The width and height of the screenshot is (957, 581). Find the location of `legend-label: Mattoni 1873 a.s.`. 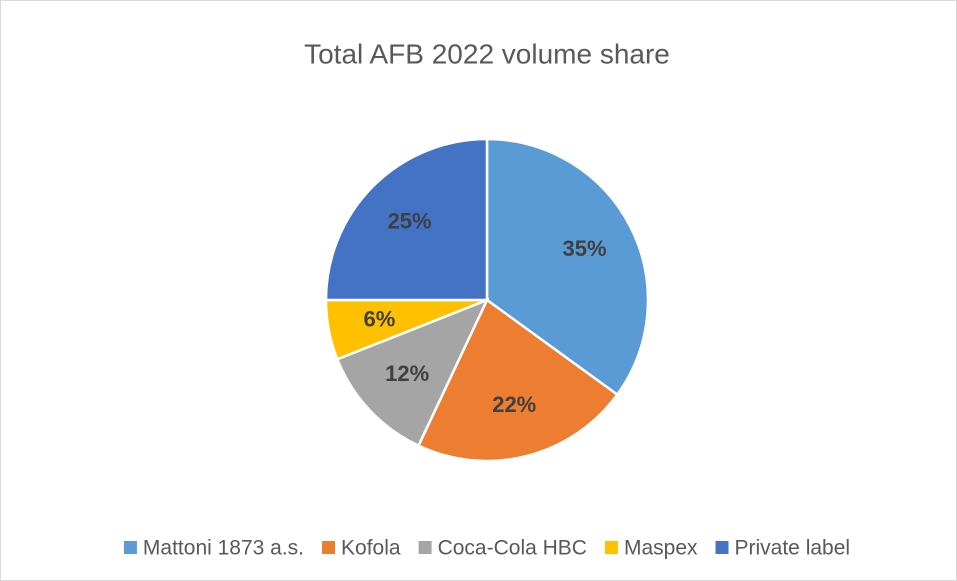

legend-label: Mattoni 1873 a.s. is located at coordinates (223, 548).